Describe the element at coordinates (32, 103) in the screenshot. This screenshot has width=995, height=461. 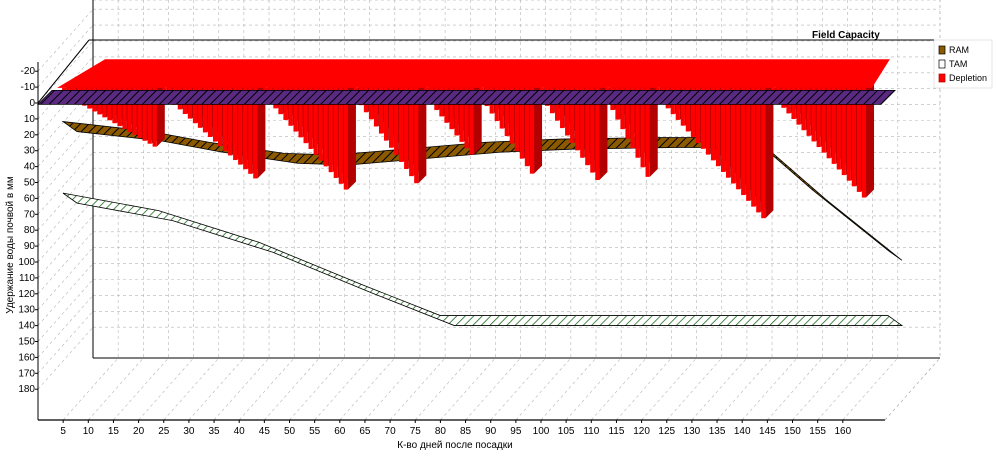
I see `y-tick-label: 0` at that location.